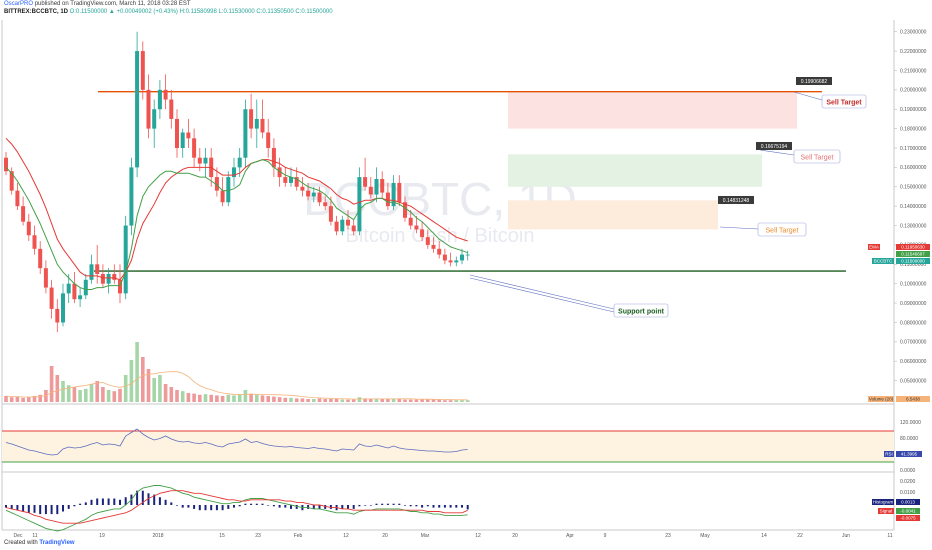 The image size is (932, 550). Describe the element at coordinates (846, 536) in the screenshot. I see `time-label-18: Jun` at that location.